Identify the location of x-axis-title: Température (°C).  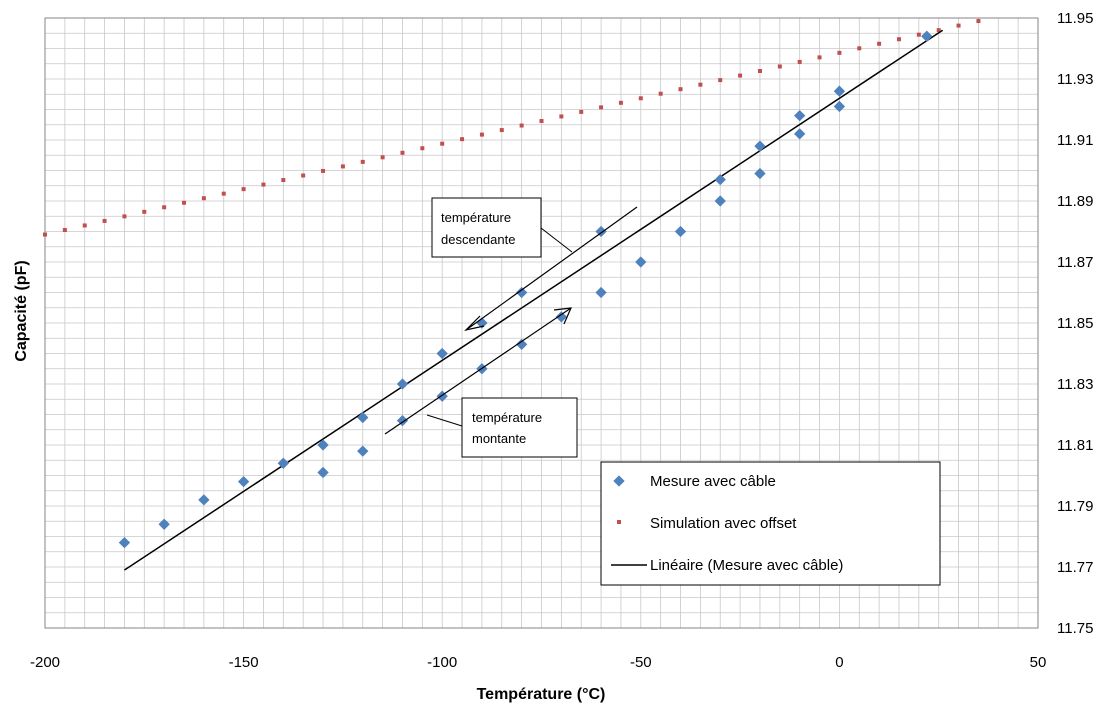
(541, 694).